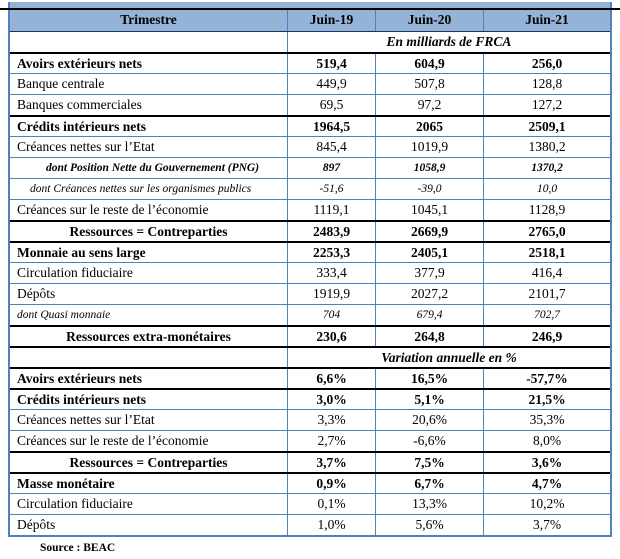 Image resolution: width=620 pixels, height=559 pixels. I want to click on cell-value: 679,4, so click(429, 315).